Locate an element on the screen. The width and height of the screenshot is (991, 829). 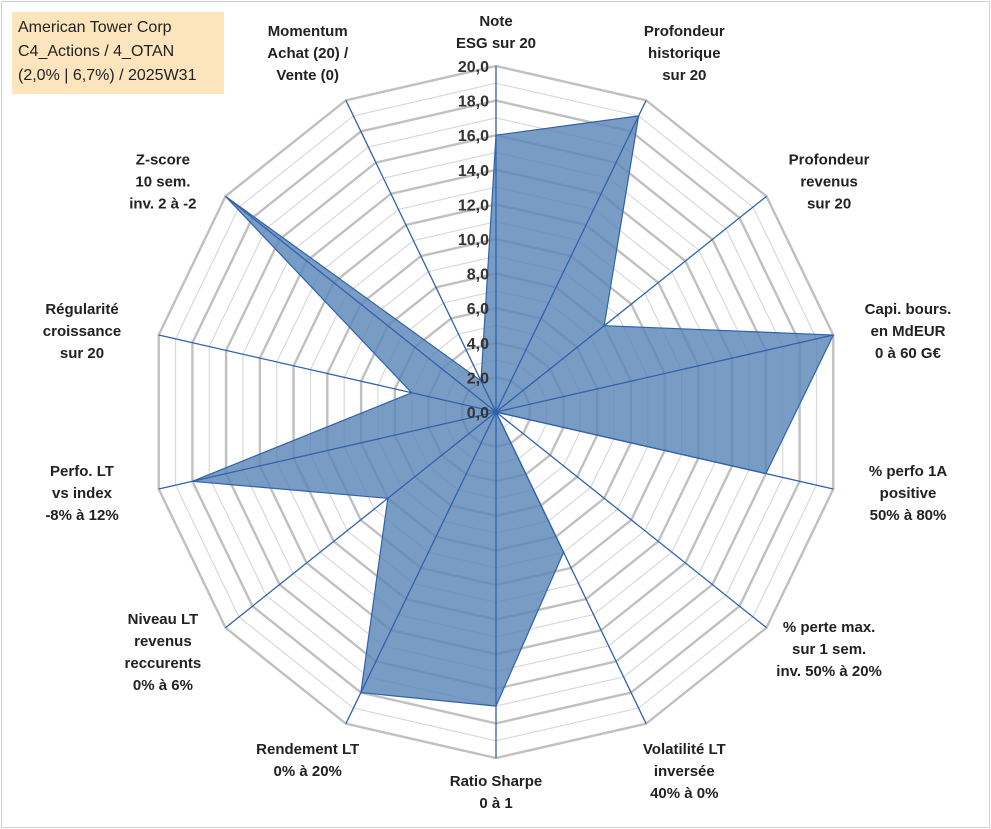
radar-axis-label-line: en MdEUR is located at coordinates (908, 331).